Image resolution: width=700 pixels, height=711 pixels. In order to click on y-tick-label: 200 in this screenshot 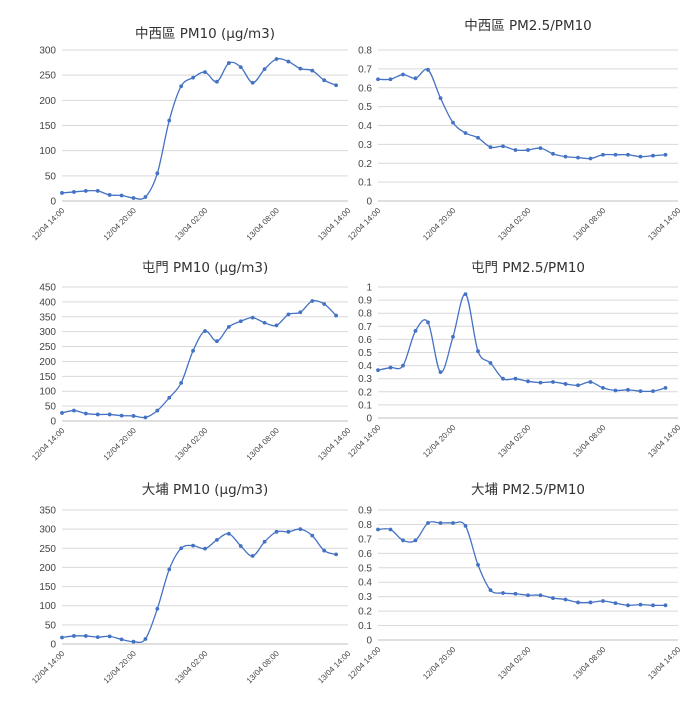, I will do `click(47, 568)`.